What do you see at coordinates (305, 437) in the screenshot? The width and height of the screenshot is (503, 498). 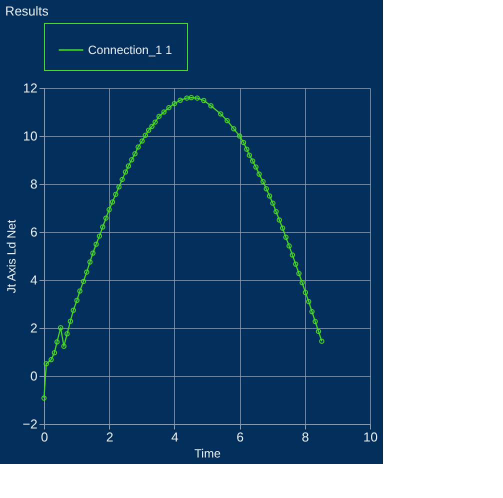 I see `x-tick-label: 8` at bounding box center [305, 437].